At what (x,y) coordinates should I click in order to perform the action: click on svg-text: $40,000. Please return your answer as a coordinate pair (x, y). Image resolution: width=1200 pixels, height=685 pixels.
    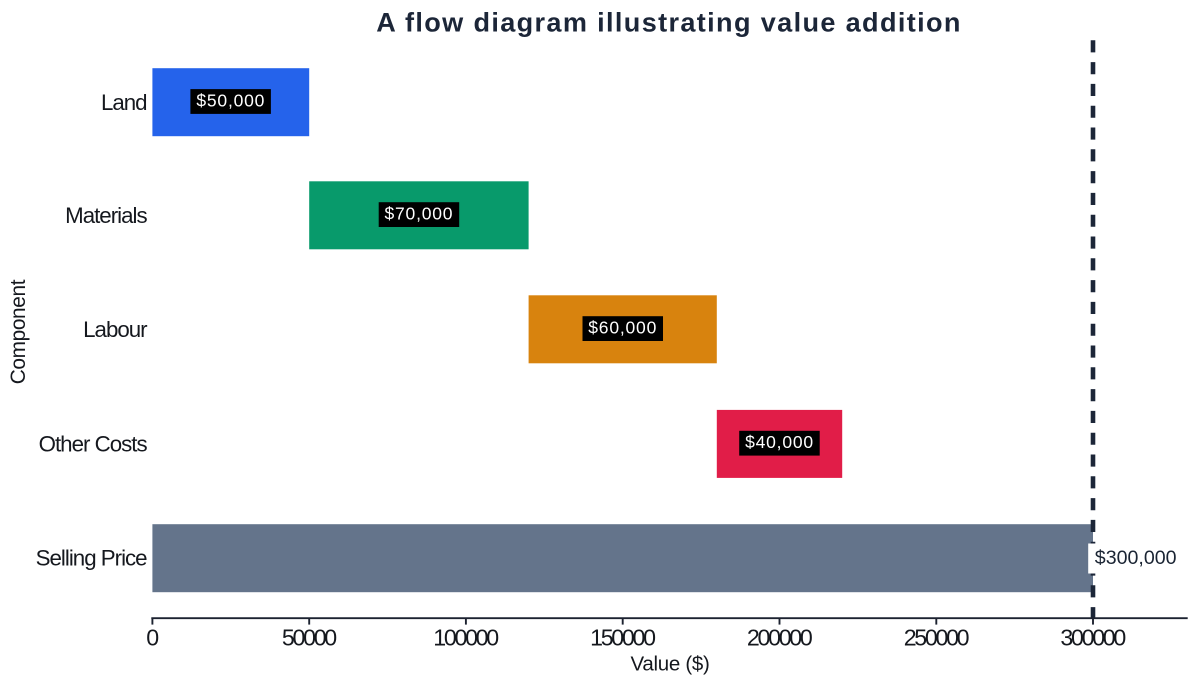
    Looking at the image, I should click on (779, 442).